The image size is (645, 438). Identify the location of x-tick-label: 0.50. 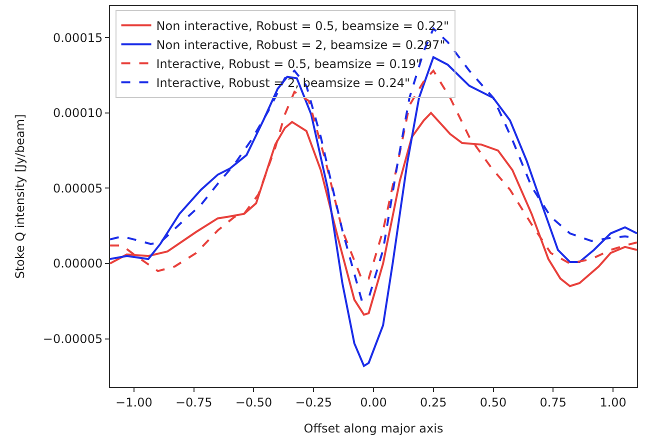
(493, 402).